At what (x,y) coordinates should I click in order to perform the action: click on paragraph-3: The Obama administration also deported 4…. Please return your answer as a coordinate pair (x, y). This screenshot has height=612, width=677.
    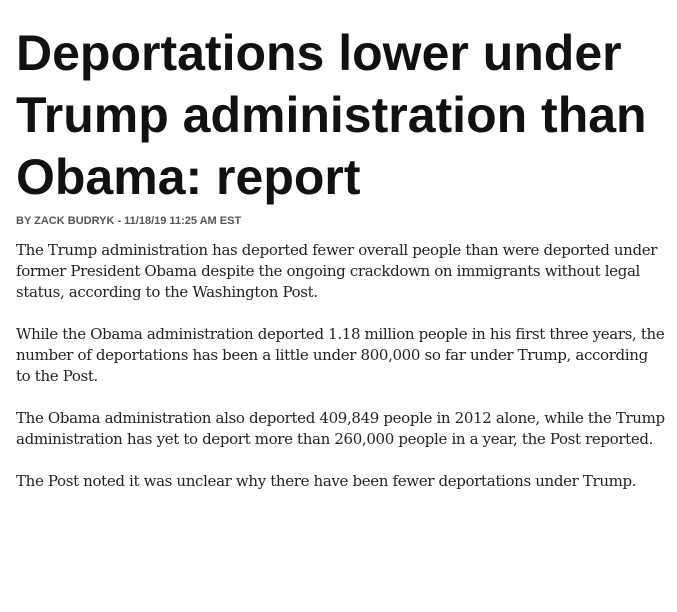
    Looking at the image, I should click on (340, 428).